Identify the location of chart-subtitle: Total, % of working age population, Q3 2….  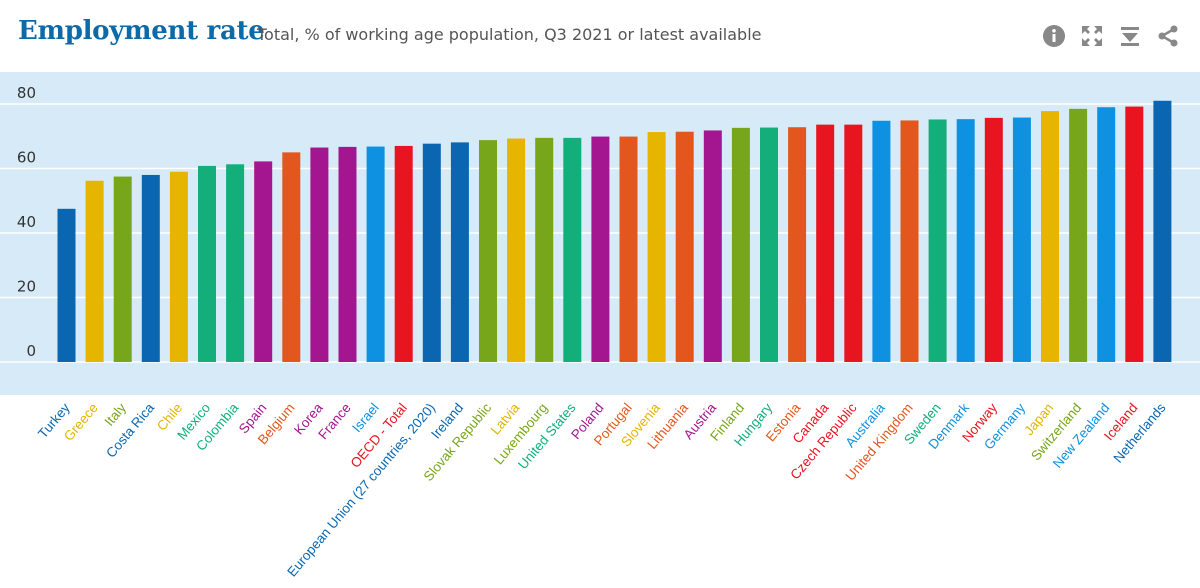
(509, 34).